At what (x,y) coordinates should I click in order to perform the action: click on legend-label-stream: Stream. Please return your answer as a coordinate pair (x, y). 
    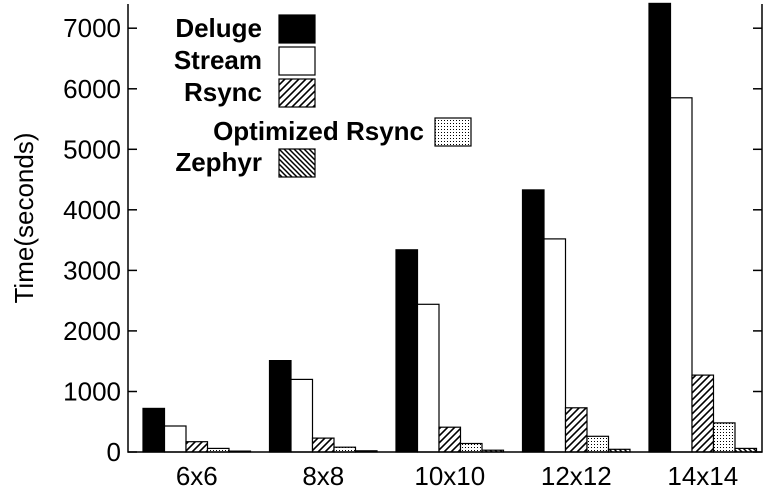
    Looking at the image, I should click on (218, 60).